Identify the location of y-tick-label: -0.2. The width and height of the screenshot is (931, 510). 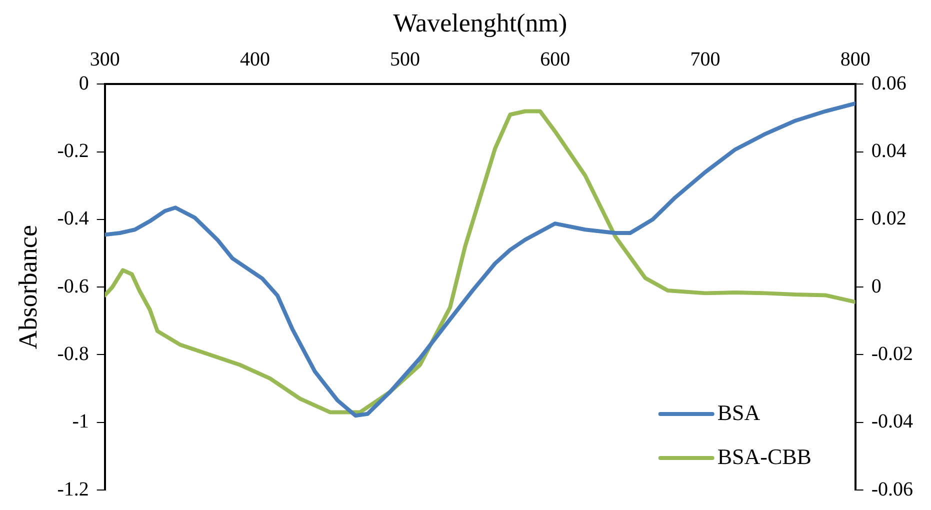
(73, 151).